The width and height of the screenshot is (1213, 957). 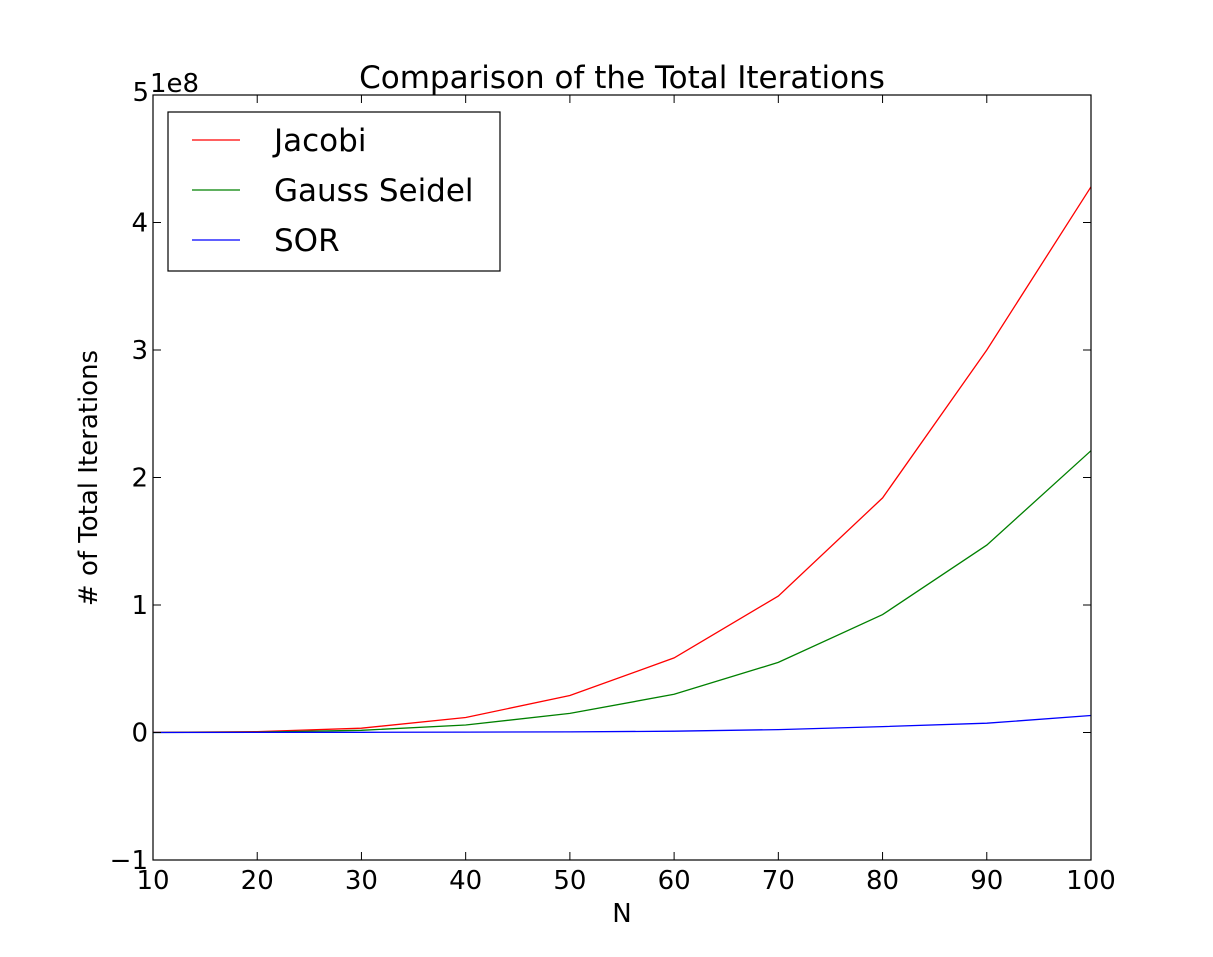 I want to click on x-tick-label: 90, so click(x=986, y=881).